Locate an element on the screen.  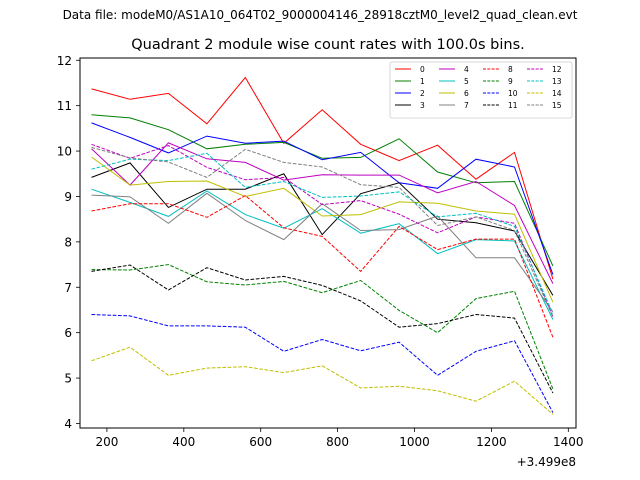
y-tick-label: 4 is located at coordinates (68, 424).